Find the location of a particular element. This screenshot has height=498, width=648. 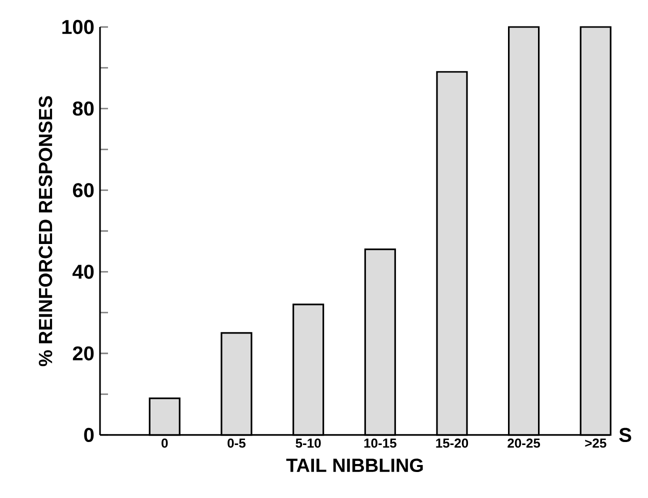

text: S is located at coordinates (625, 435).